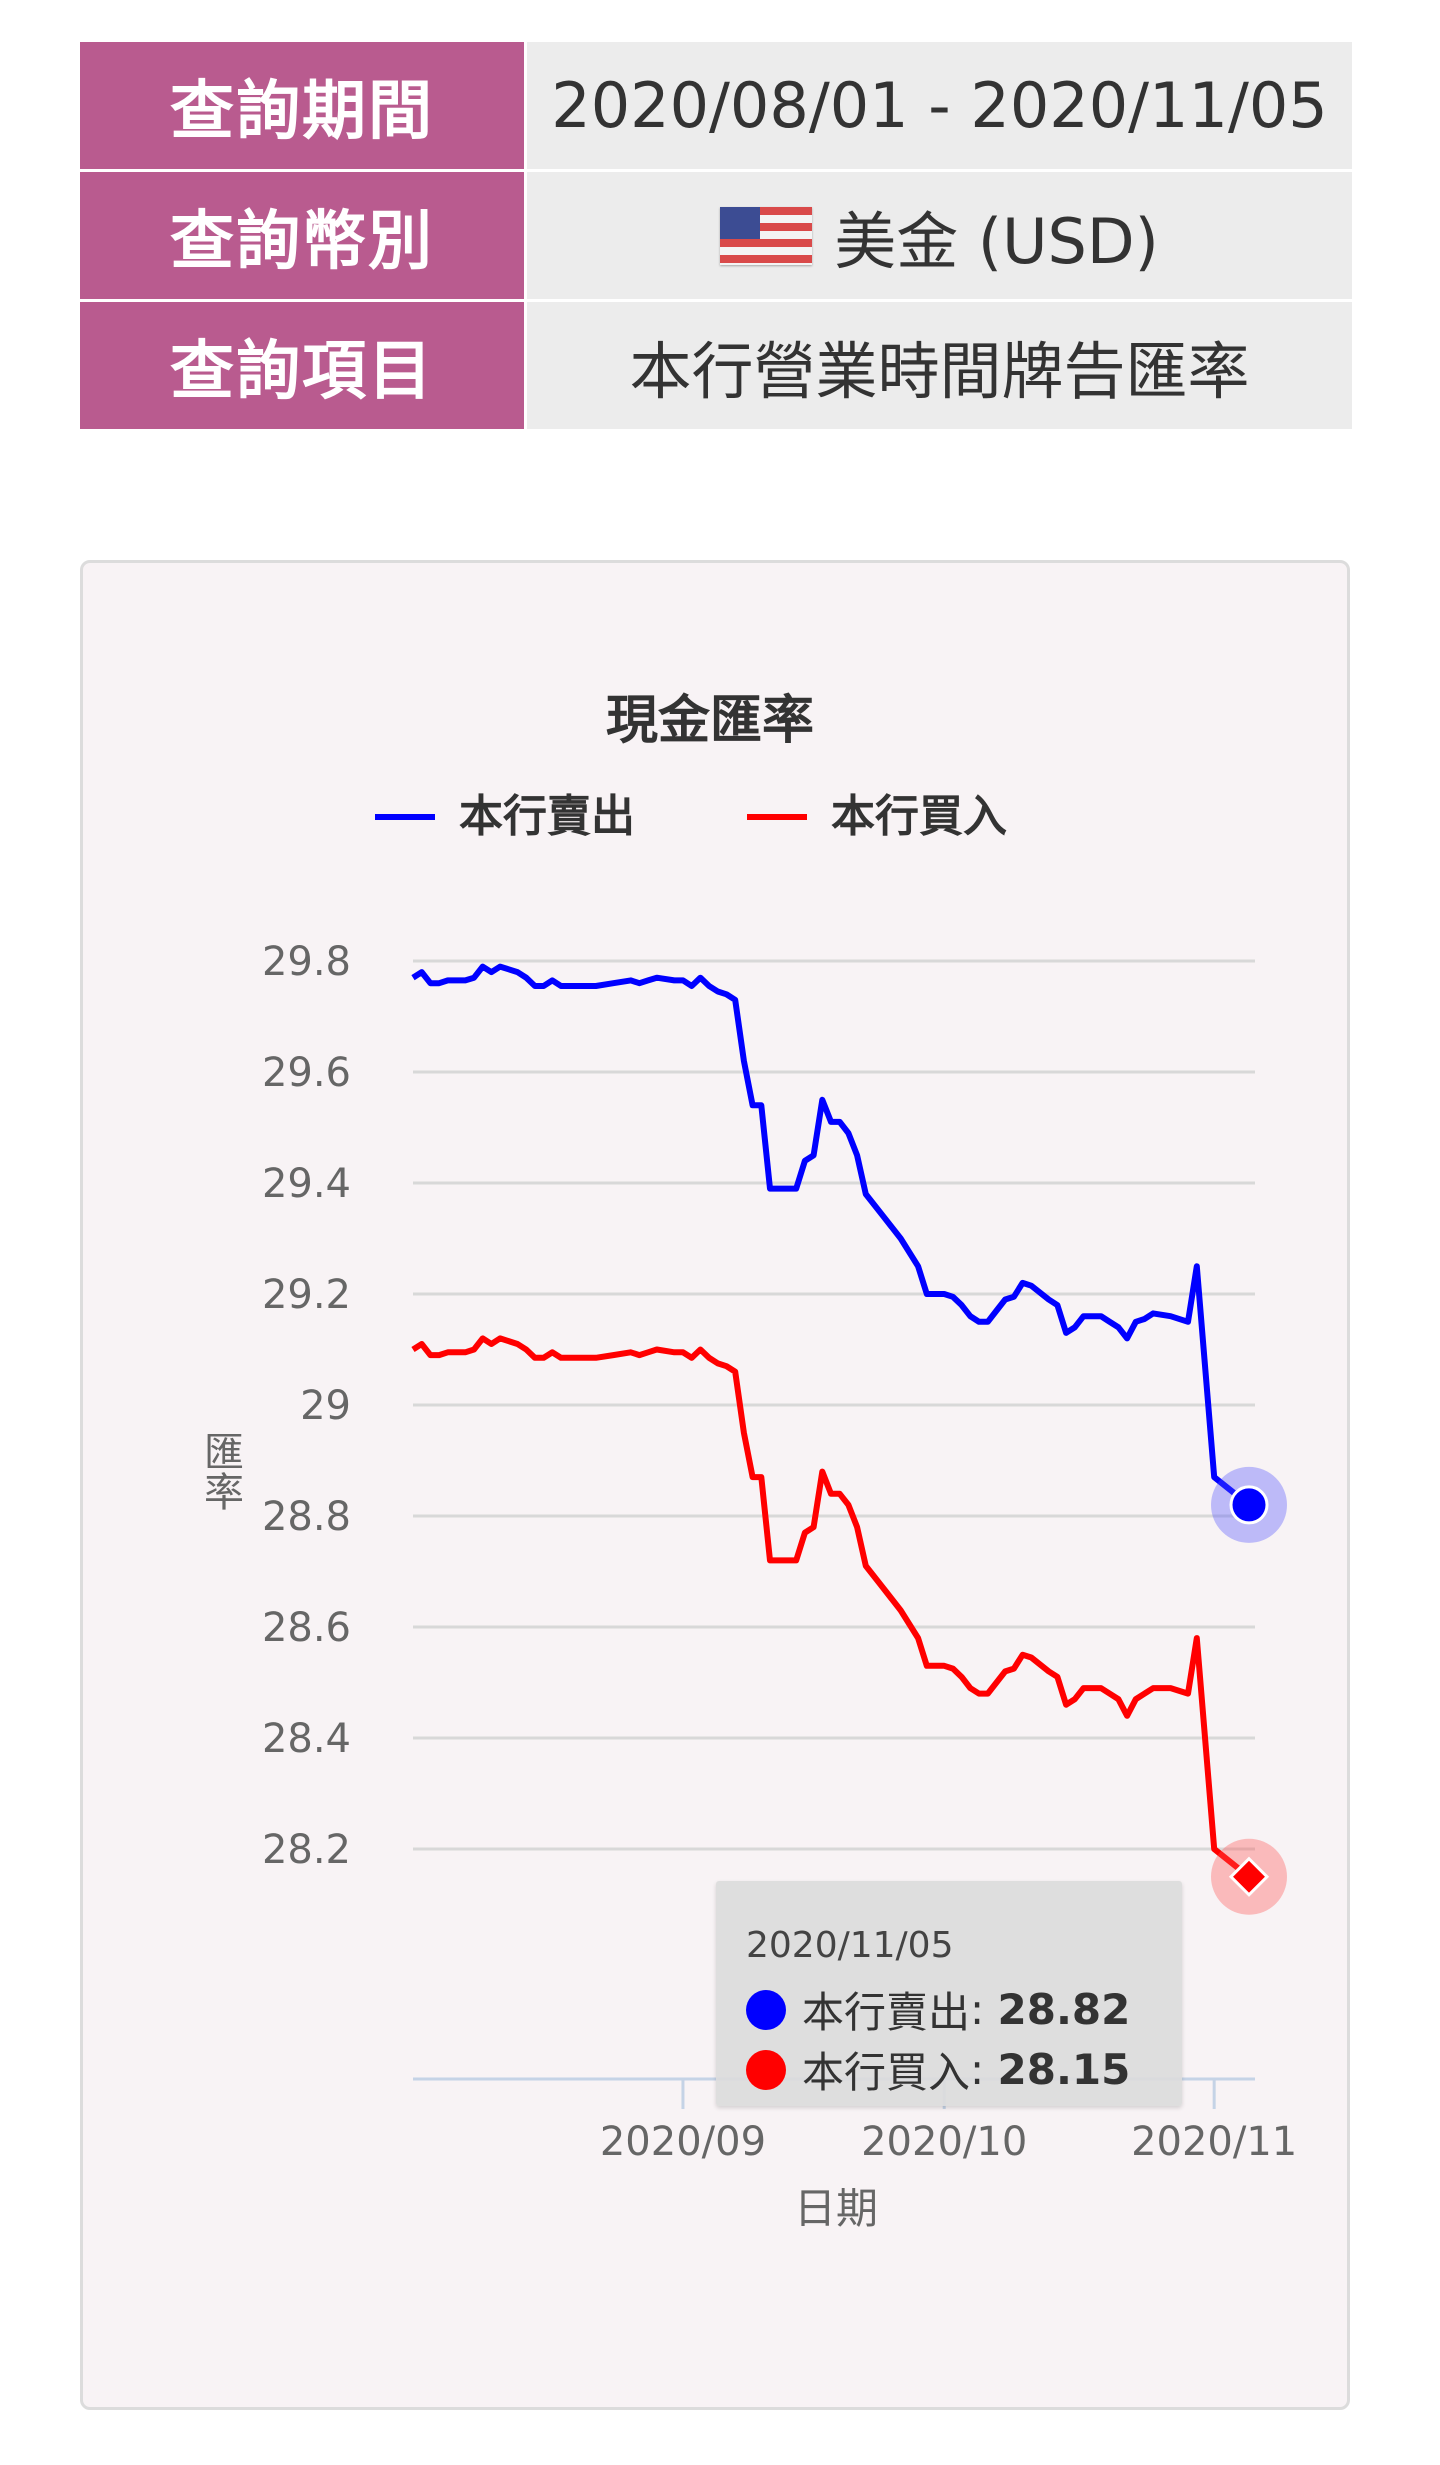  What do you see at coordinates (302, 365) in the screenshot?
I see `query-item-label: 查詢項目` at bounding box center [302, 365].